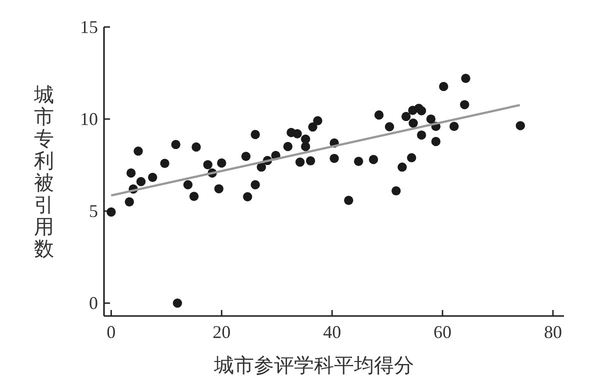 This screenshot has height=385, width=598. Describe the element at coordinates (221, 332) in the screenshot. I see `x-tick-label: 20` at that location.